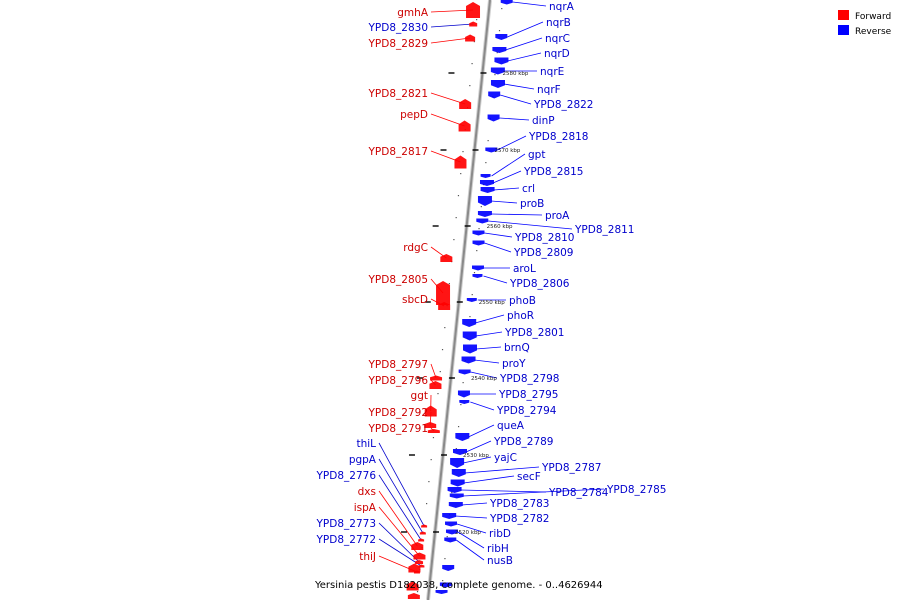 The width and height of the screenshot is (900, 600). I want to click on gene-label-proy: proY, so click(514, 364).